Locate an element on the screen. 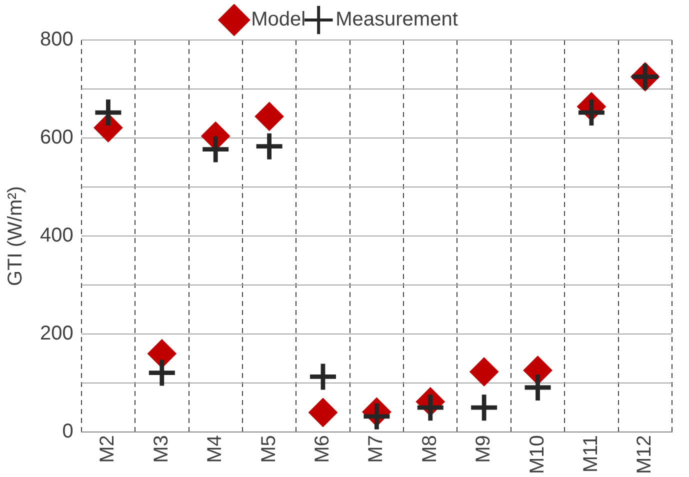 The height and width of the screenshot is (477, 689). x-tick-label: M5 is located at coordinates (269, 449).